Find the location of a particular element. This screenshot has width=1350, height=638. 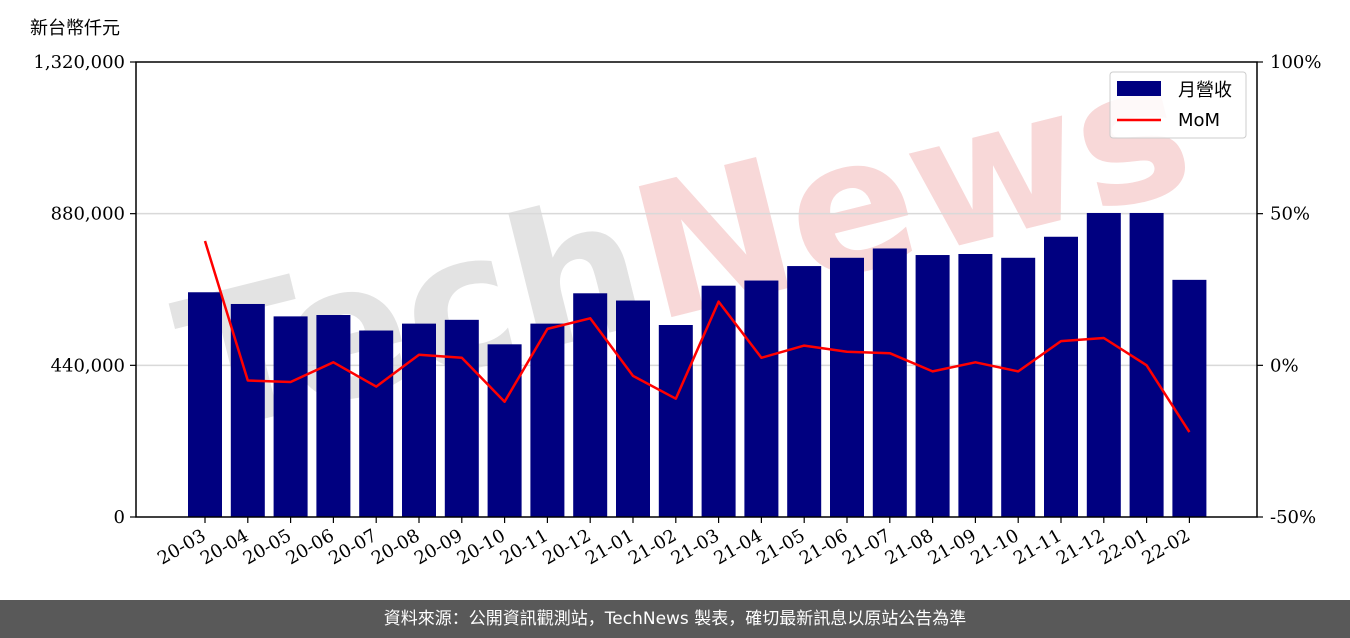

legend-label-mom: MoM is located at coordinates (1199, 120).